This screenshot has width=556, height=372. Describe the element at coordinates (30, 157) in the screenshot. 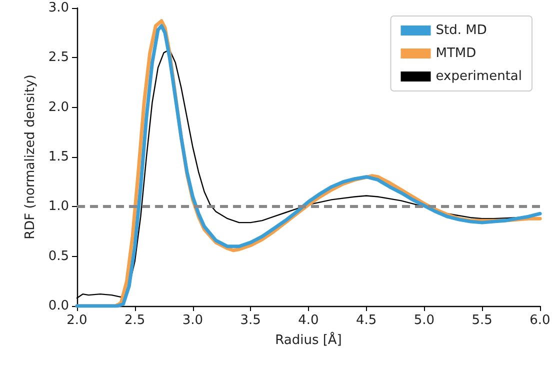

I see `y-axis-title: RDF (normalized density)` at that location.